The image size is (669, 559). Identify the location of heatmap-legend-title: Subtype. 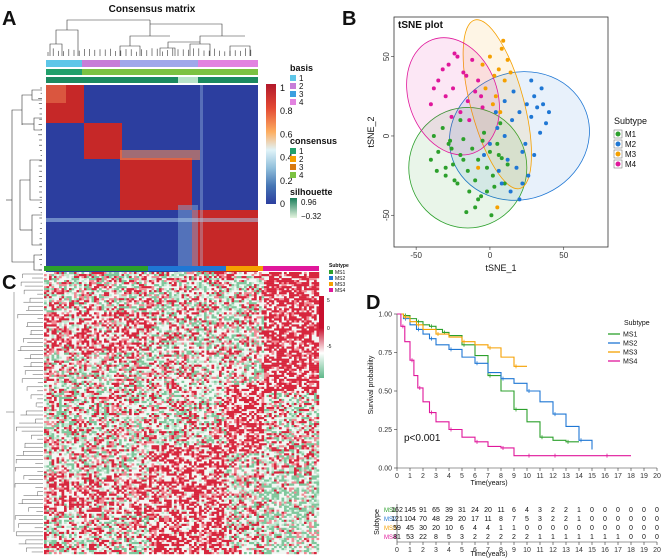
(339, 266).